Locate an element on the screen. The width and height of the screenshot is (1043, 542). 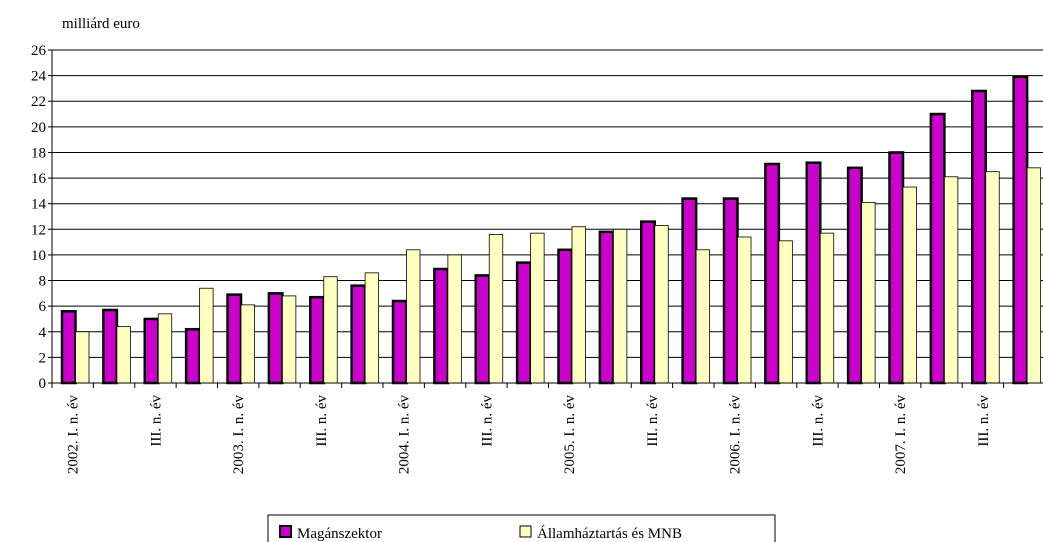
y-tick-label: 0 is located at coordinates (43, 384).